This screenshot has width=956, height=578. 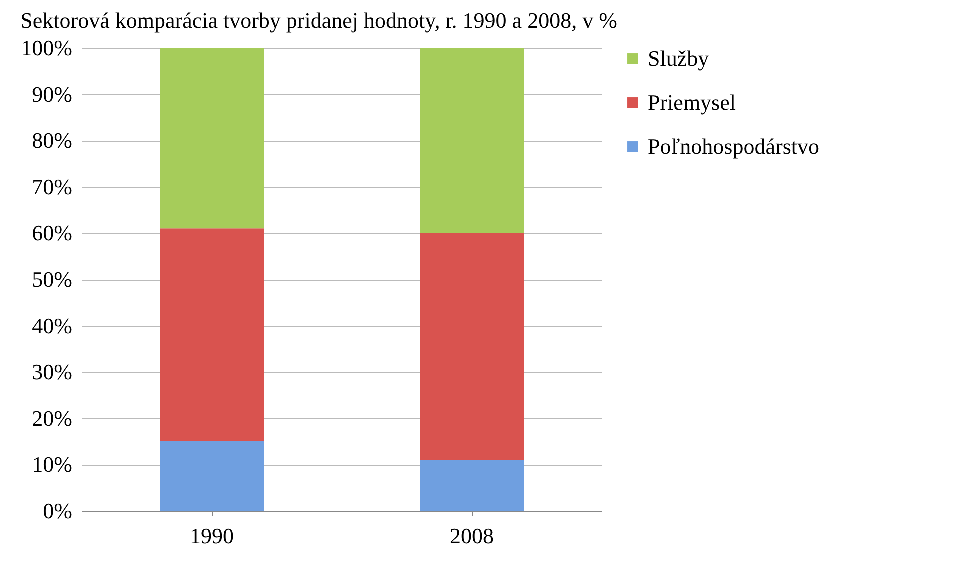 I want to click on y-tick-label: 90%, so click(x=52, y=94).